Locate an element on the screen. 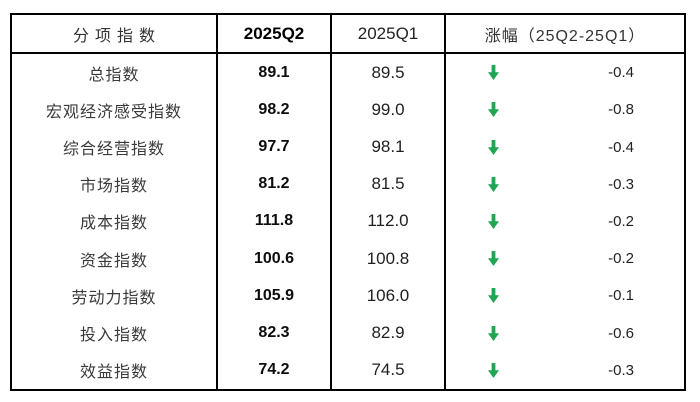  q1-value: 74.5 is located at coordinates (389, 370).